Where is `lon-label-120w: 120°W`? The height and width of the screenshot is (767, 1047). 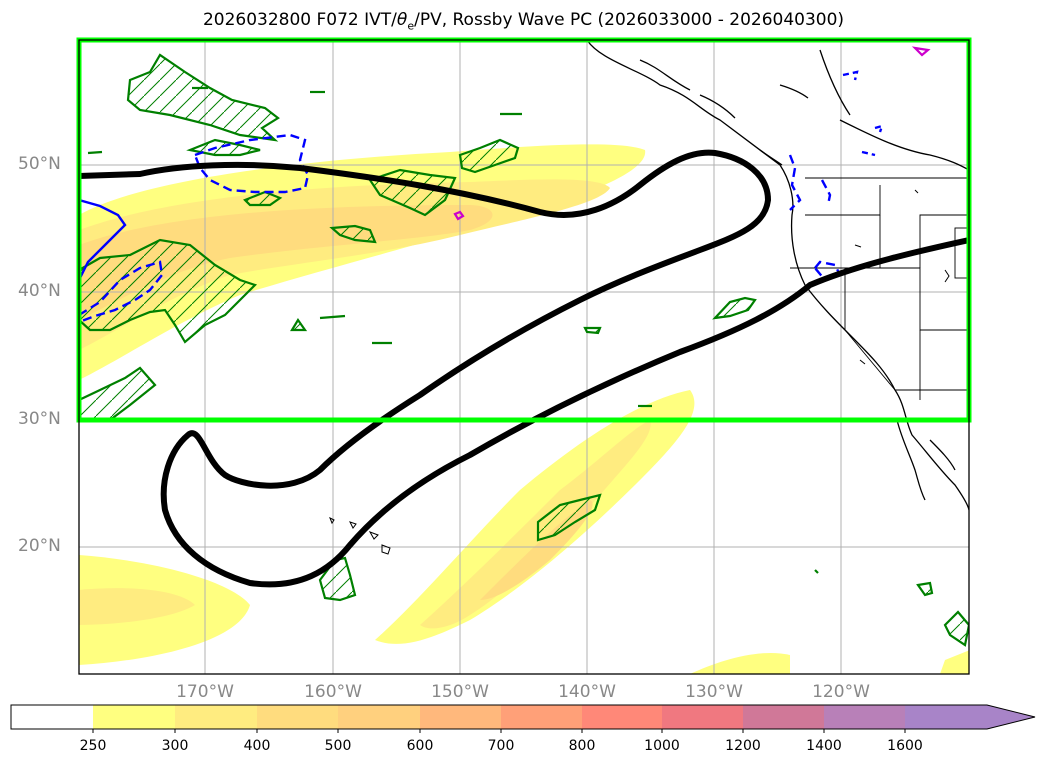 lon-label-120w: 120°W is located at coordinates (841, 692).